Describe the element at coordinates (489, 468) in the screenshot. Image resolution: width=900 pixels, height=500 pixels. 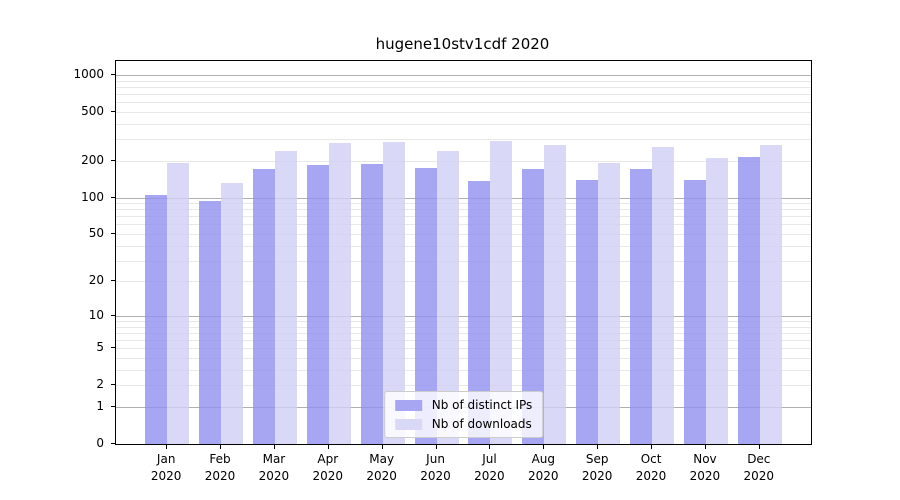
I see `x-tick-label: Jul 2020` at that location.